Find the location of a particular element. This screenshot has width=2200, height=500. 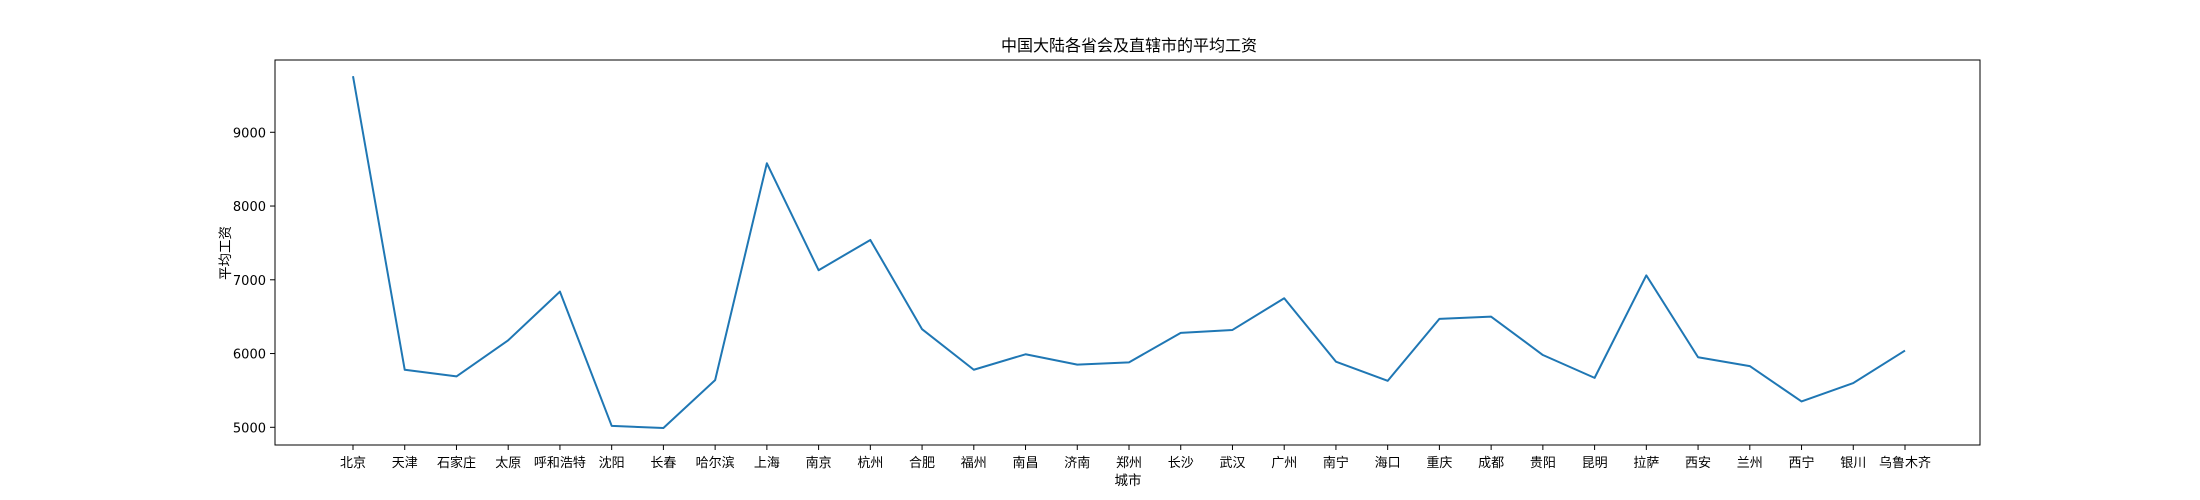

x-tick-label: 杭州 is located at coordinates (870, 463).